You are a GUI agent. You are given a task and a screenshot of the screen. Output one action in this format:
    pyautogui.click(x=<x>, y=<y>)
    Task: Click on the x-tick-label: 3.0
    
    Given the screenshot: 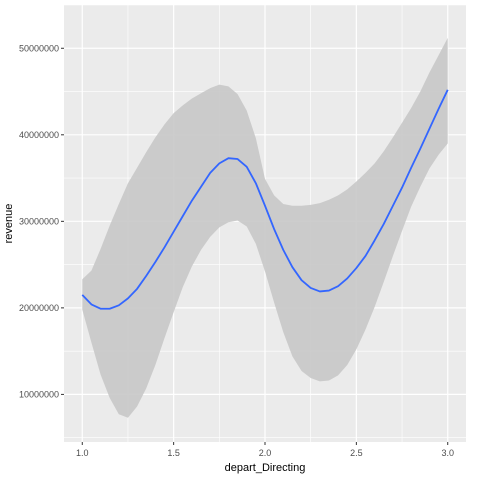 What is the action you would take?
    pyautogui.click(x=447, y=453)
    